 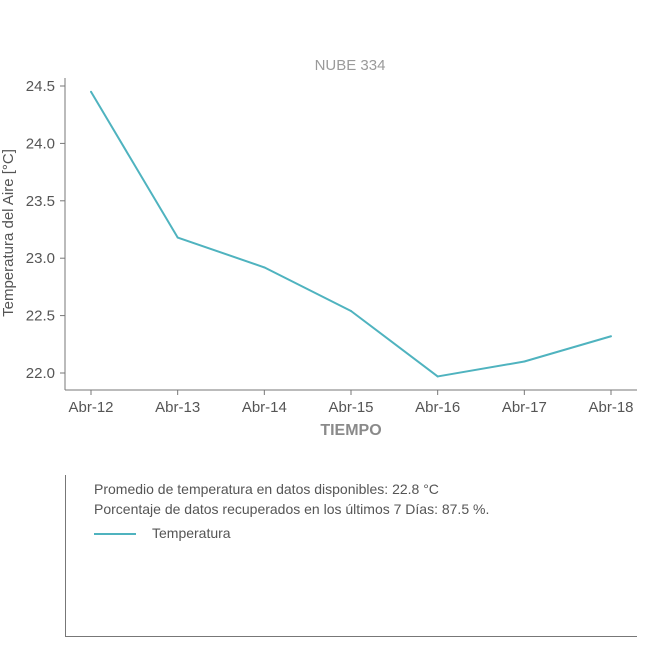 I want to click on x-axis-label: TIEMPO, so click(x=350, y=430).